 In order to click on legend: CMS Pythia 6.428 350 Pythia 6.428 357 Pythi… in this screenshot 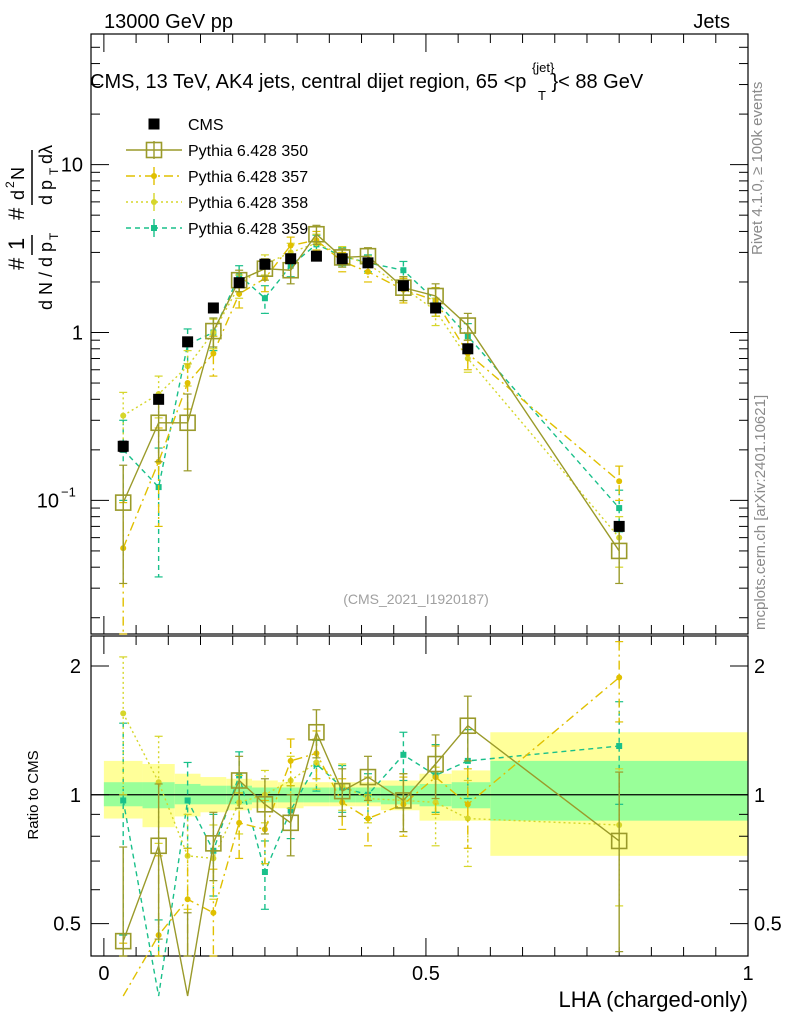, I will do `click(217, 177)`.